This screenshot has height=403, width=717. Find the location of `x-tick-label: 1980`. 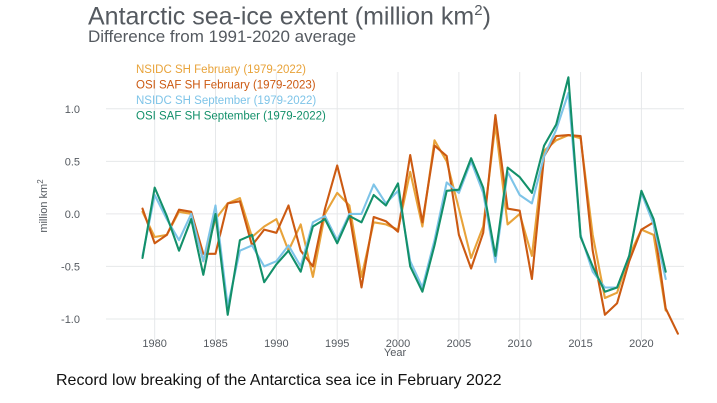

x-tick-label: 1980 is located at coordinates (154, 344).